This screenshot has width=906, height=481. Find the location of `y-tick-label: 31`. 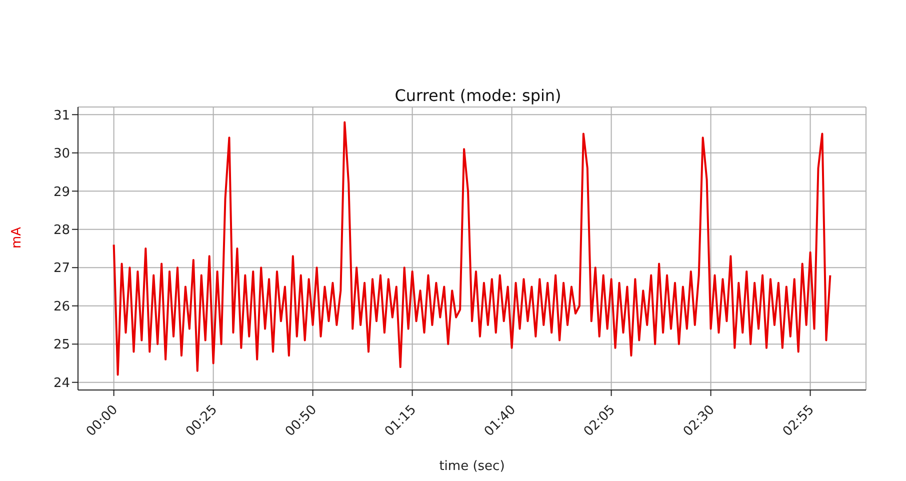

y-tick-label: 31 is located at coordinates (61, 116).